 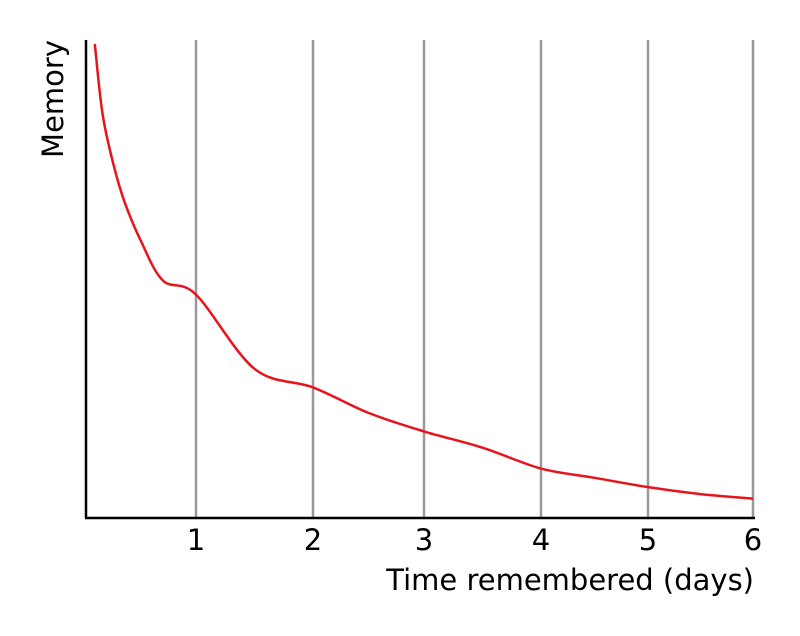 What do you see at coordinates (196, 540) in the screenshot?
I see `x-tick-label-1: 1` at bounding box center [196, 540].